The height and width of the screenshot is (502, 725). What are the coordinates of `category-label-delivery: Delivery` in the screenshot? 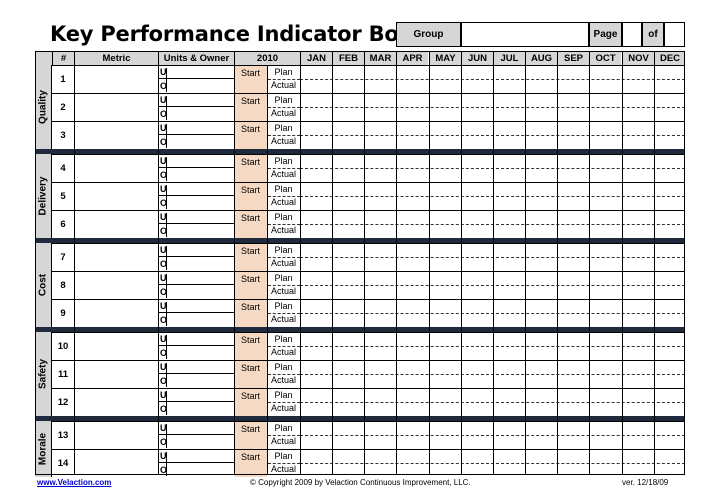 It's located at (43, 196).